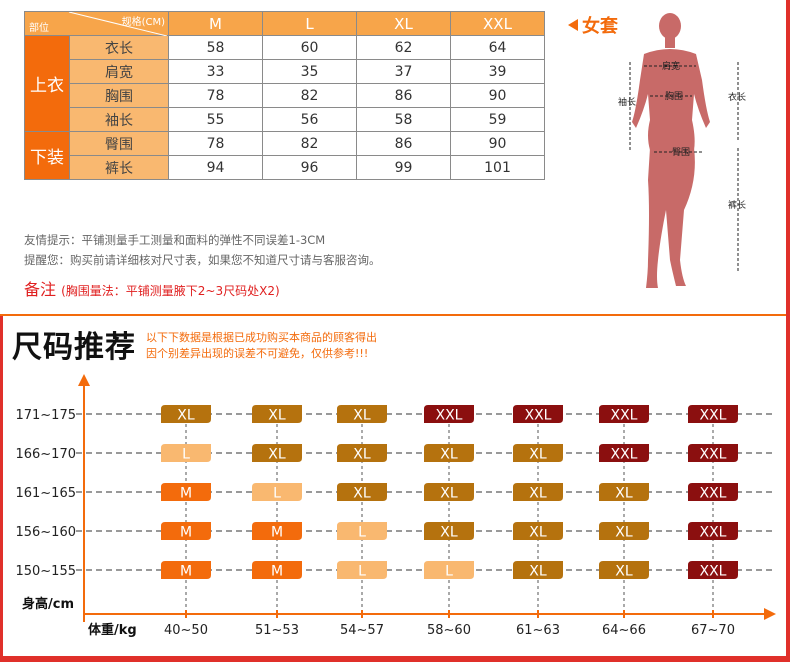  I want to click on part-label: 臀围, so click(119, 143).